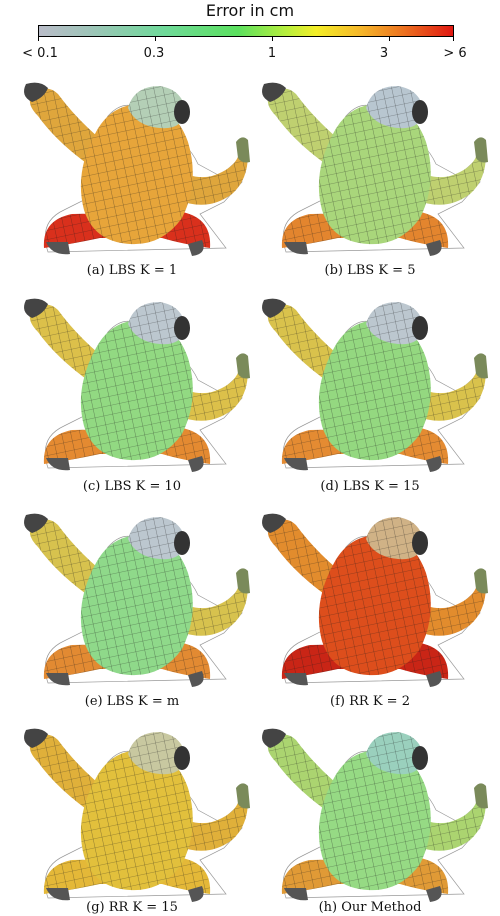  Describe the element at coordinates (132, 486) in the screenshot. I see `panel-caption: (c) LBS K = 10` at that location.